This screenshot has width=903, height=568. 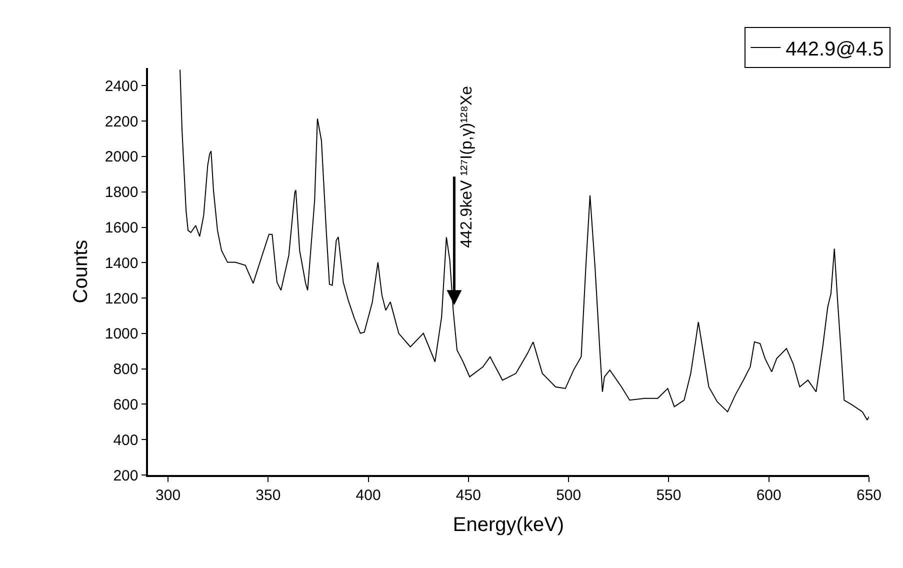 What do you see at coordinates (869, 495) in the screenshot?
I see `x-tick-label: 650` at bounding box center [869, 495].